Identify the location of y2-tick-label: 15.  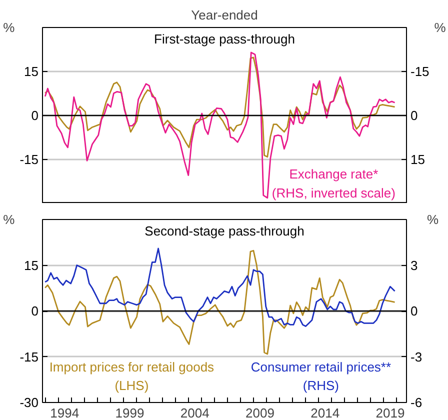
(417, 159).